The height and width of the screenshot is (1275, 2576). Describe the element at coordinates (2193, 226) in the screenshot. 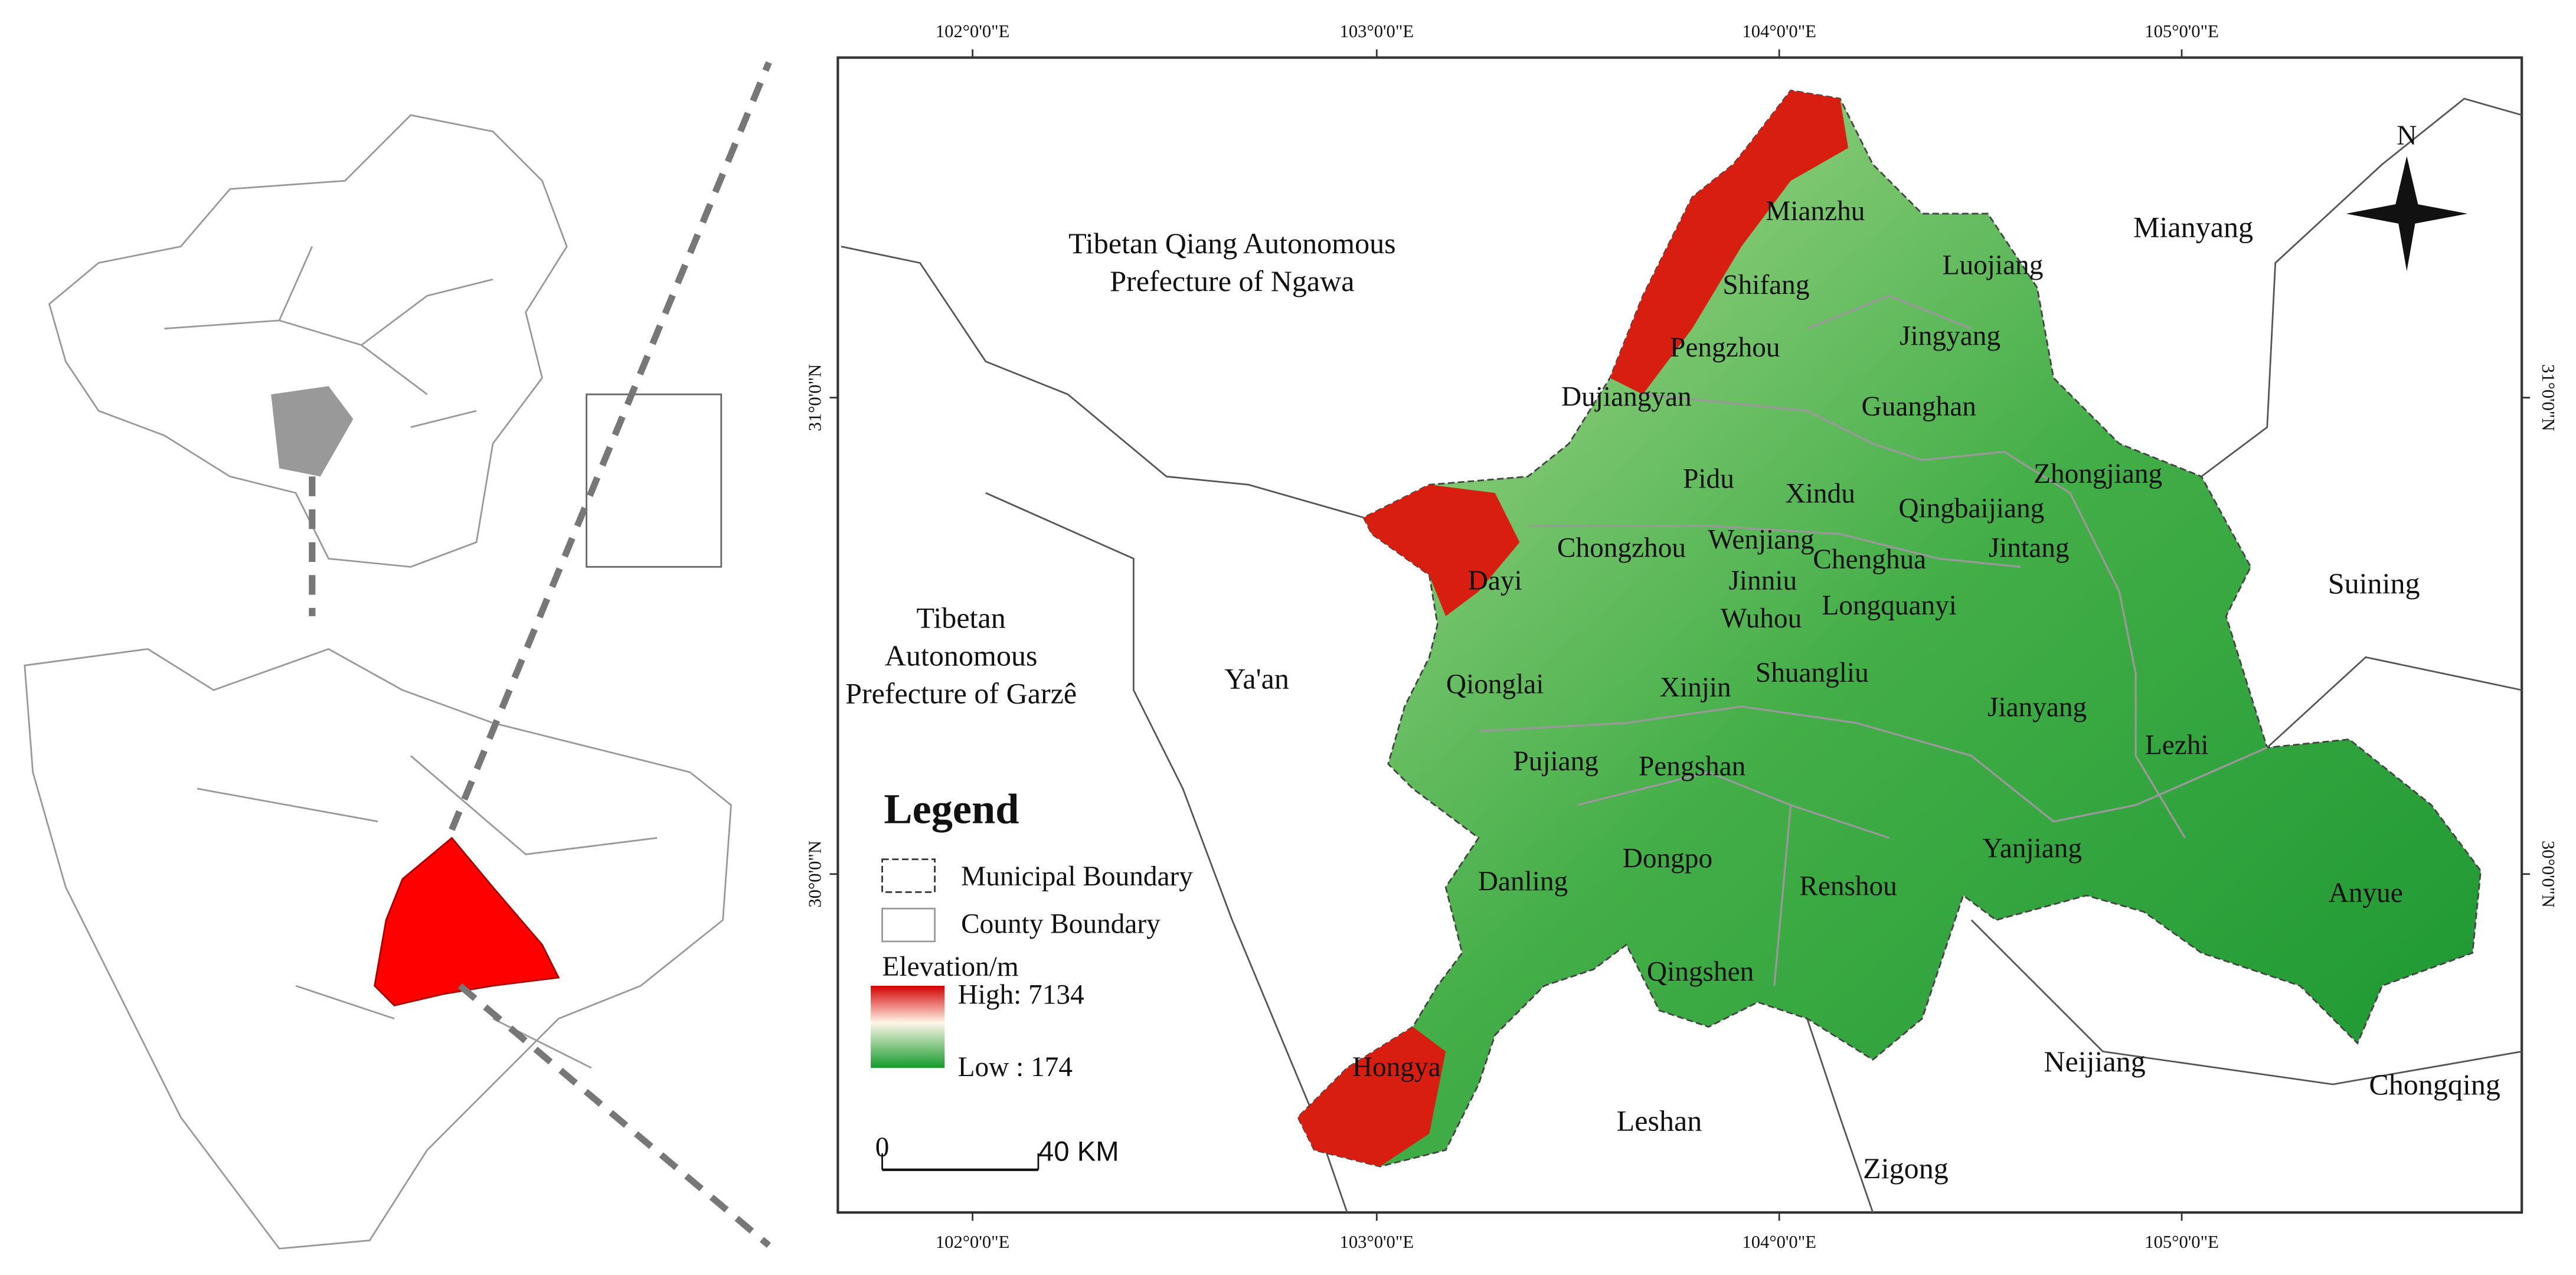

I see `region-label: Mianyang` at that location.